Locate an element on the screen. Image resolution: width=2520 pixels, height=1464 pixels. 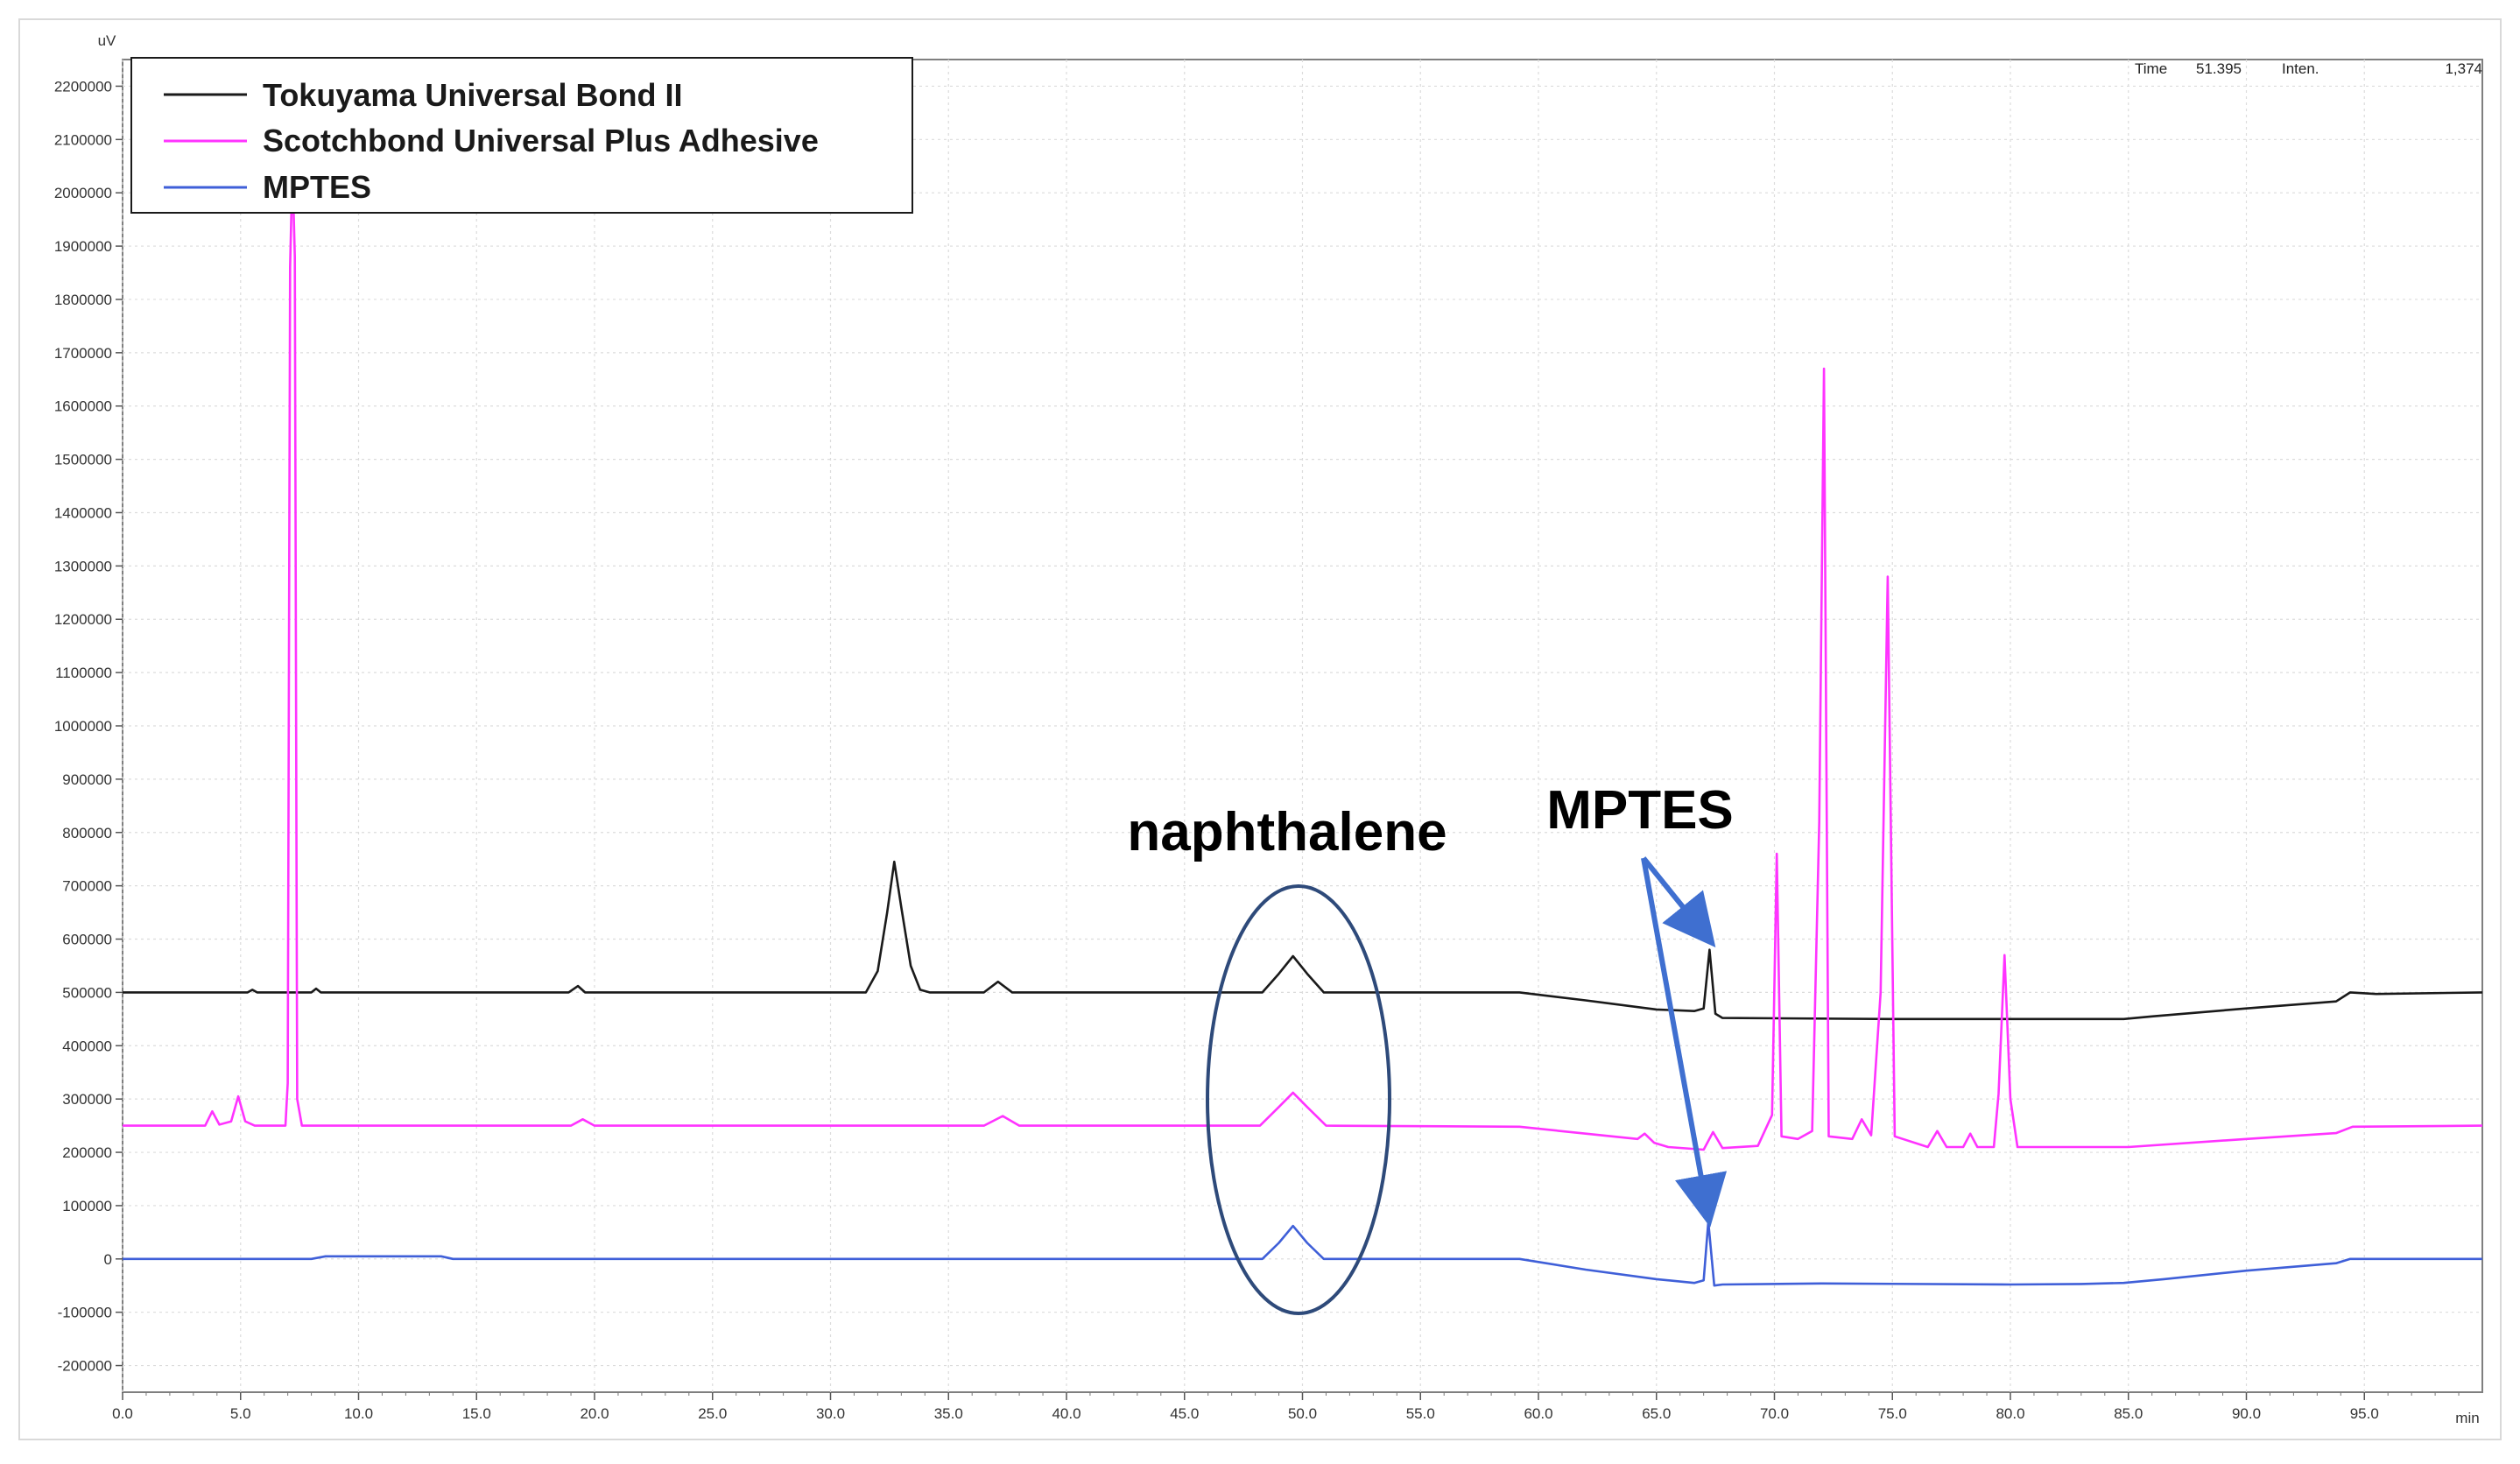
legend-box is located at coordinates (521, 135).